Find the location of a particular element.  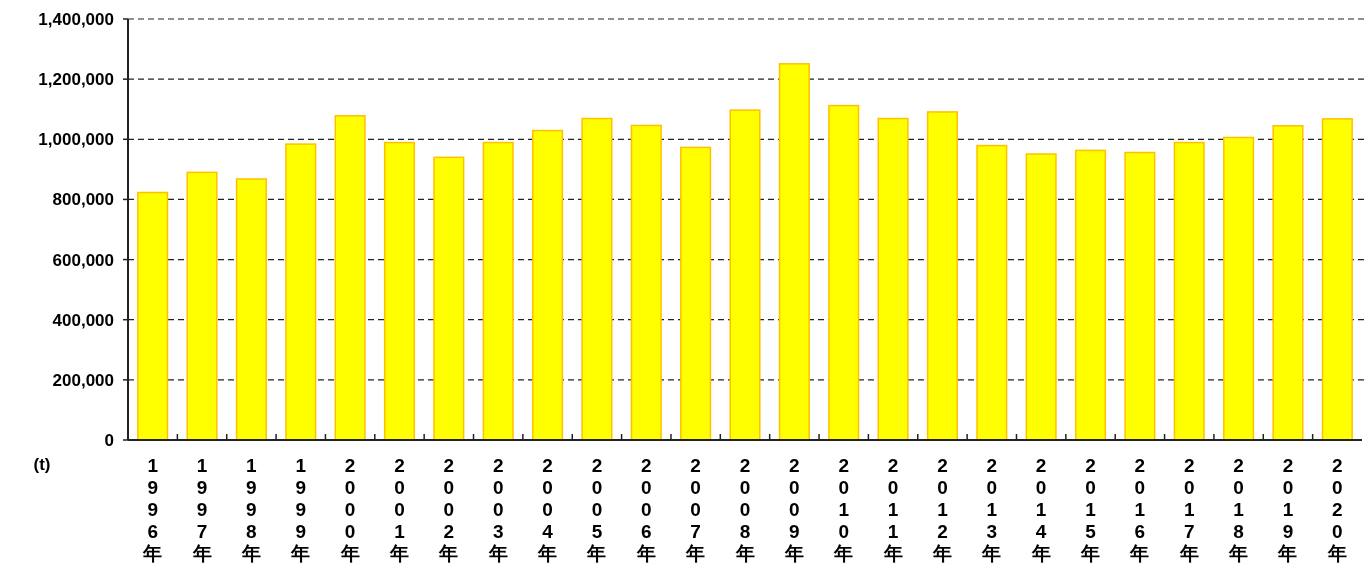

x-tick-label: 2000年 is located at coordinates (349, 509).